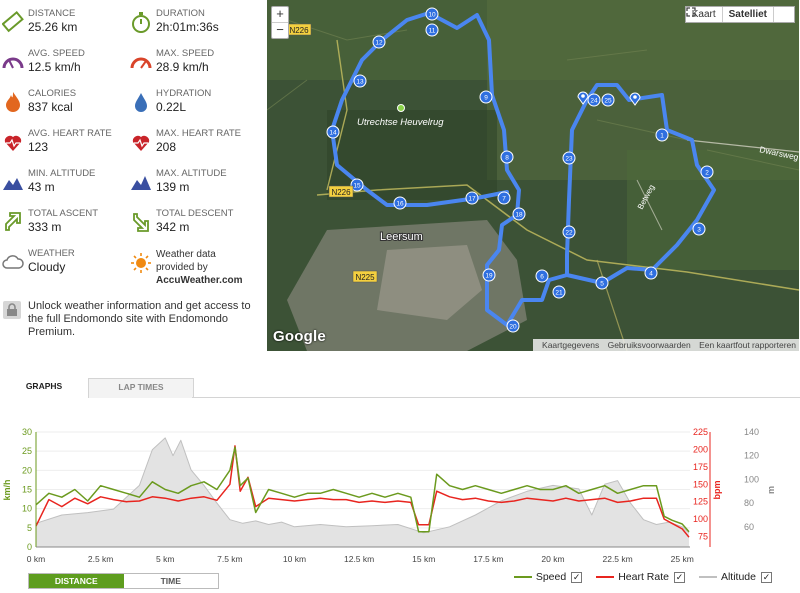 The image size is (800, 593). What do you see at coordinates (400, 122) in the screenshot?
I see `map-label-heuvelrug: Utrechtse Heuvelrug` at bounding box center [400, 122].